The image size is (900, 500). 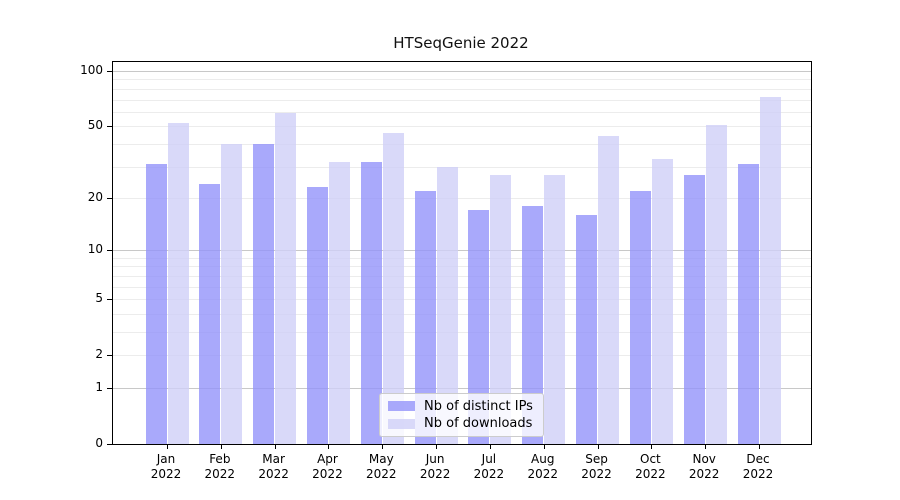 What do you see at coordinates (91, 70) in the screenshot?
I see `y-tick-label-100: 100` at bounding box center [91, 70].